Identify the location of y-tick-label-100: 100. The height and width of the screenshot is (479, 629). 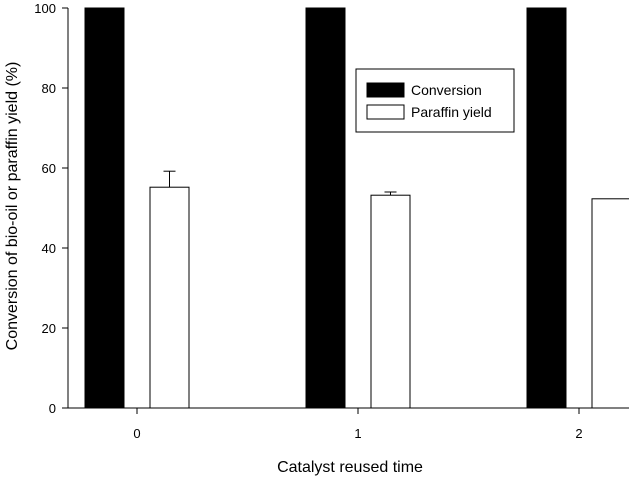
(45, 8).